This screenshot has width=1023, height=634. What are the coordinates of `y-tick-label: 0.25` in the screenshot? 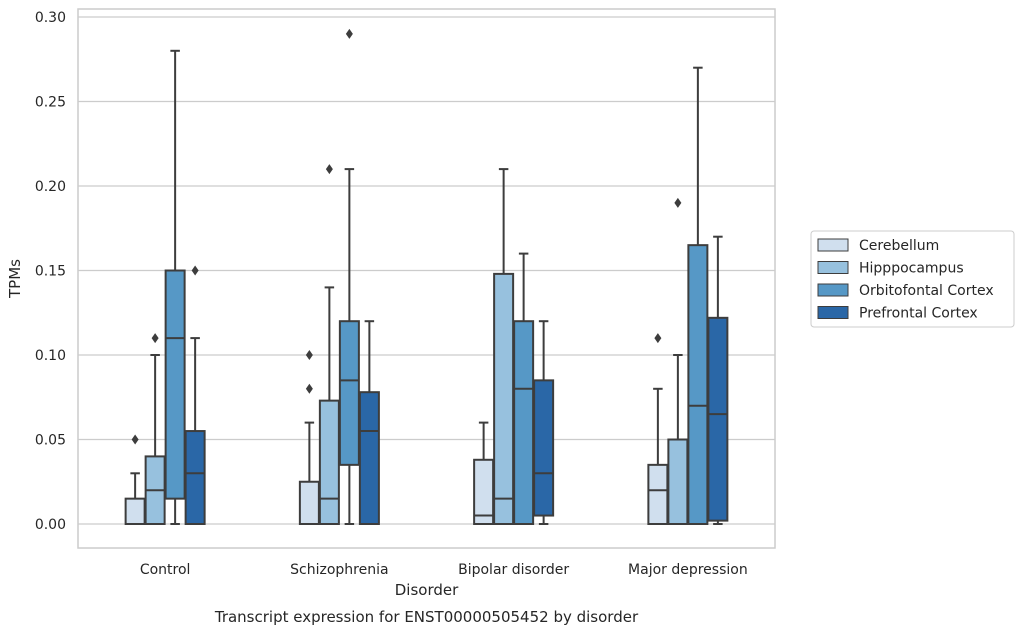 It's located at (50, 103).